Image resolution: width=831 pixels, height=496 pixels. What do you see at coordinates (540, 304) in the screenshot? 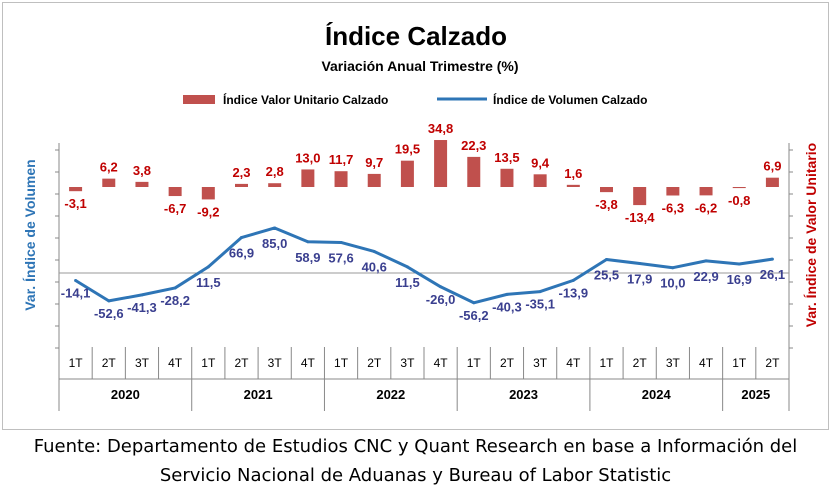
I see `line-data-label: -35,1` at bounding box center [540, 304].